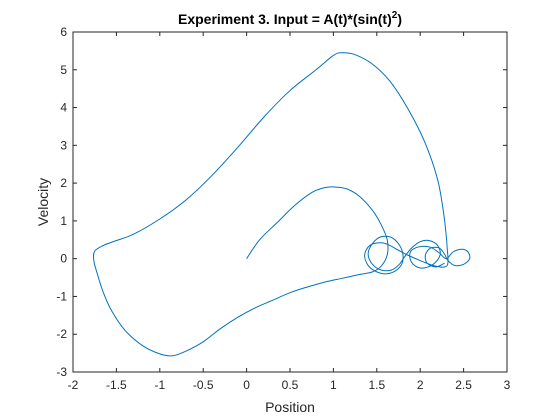 The height and width of the screenshot is (420, 560). I want to click on y-tick-label: -1, so click(61, 296).